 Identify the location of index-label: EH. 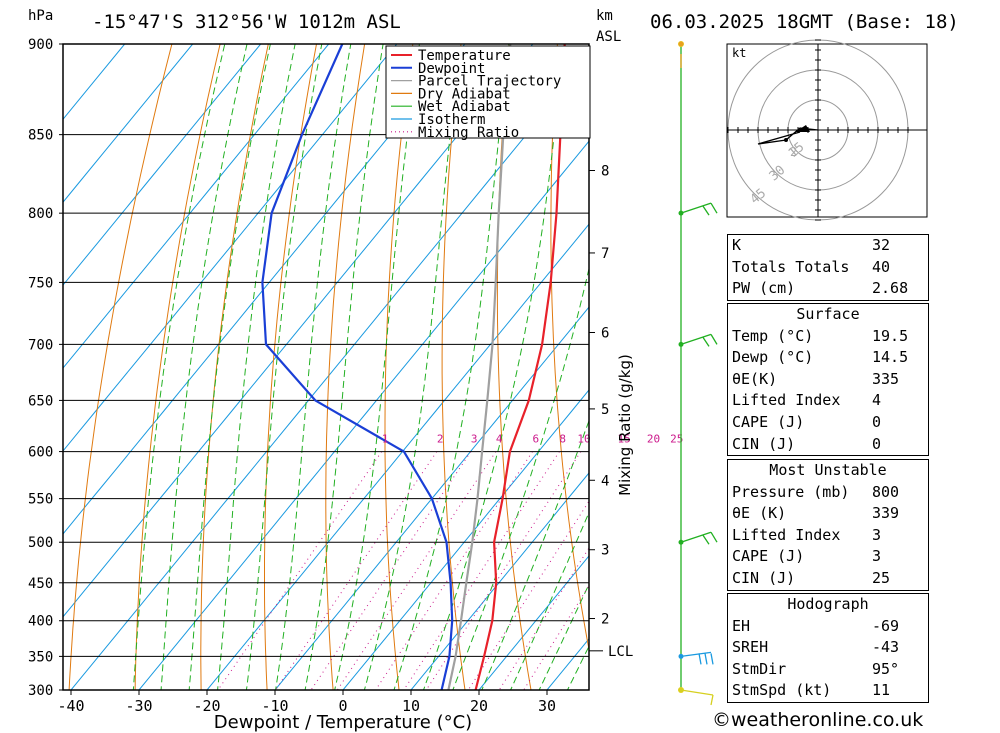
(741, 625).